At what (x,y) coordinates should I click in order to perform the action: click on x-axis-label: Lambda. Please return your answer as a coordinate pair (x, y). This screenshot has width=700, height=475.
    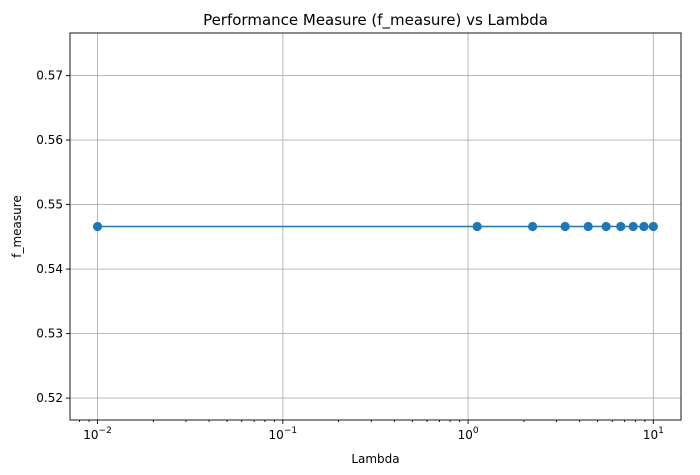
    Looking at the image, I should click on (375, 459).